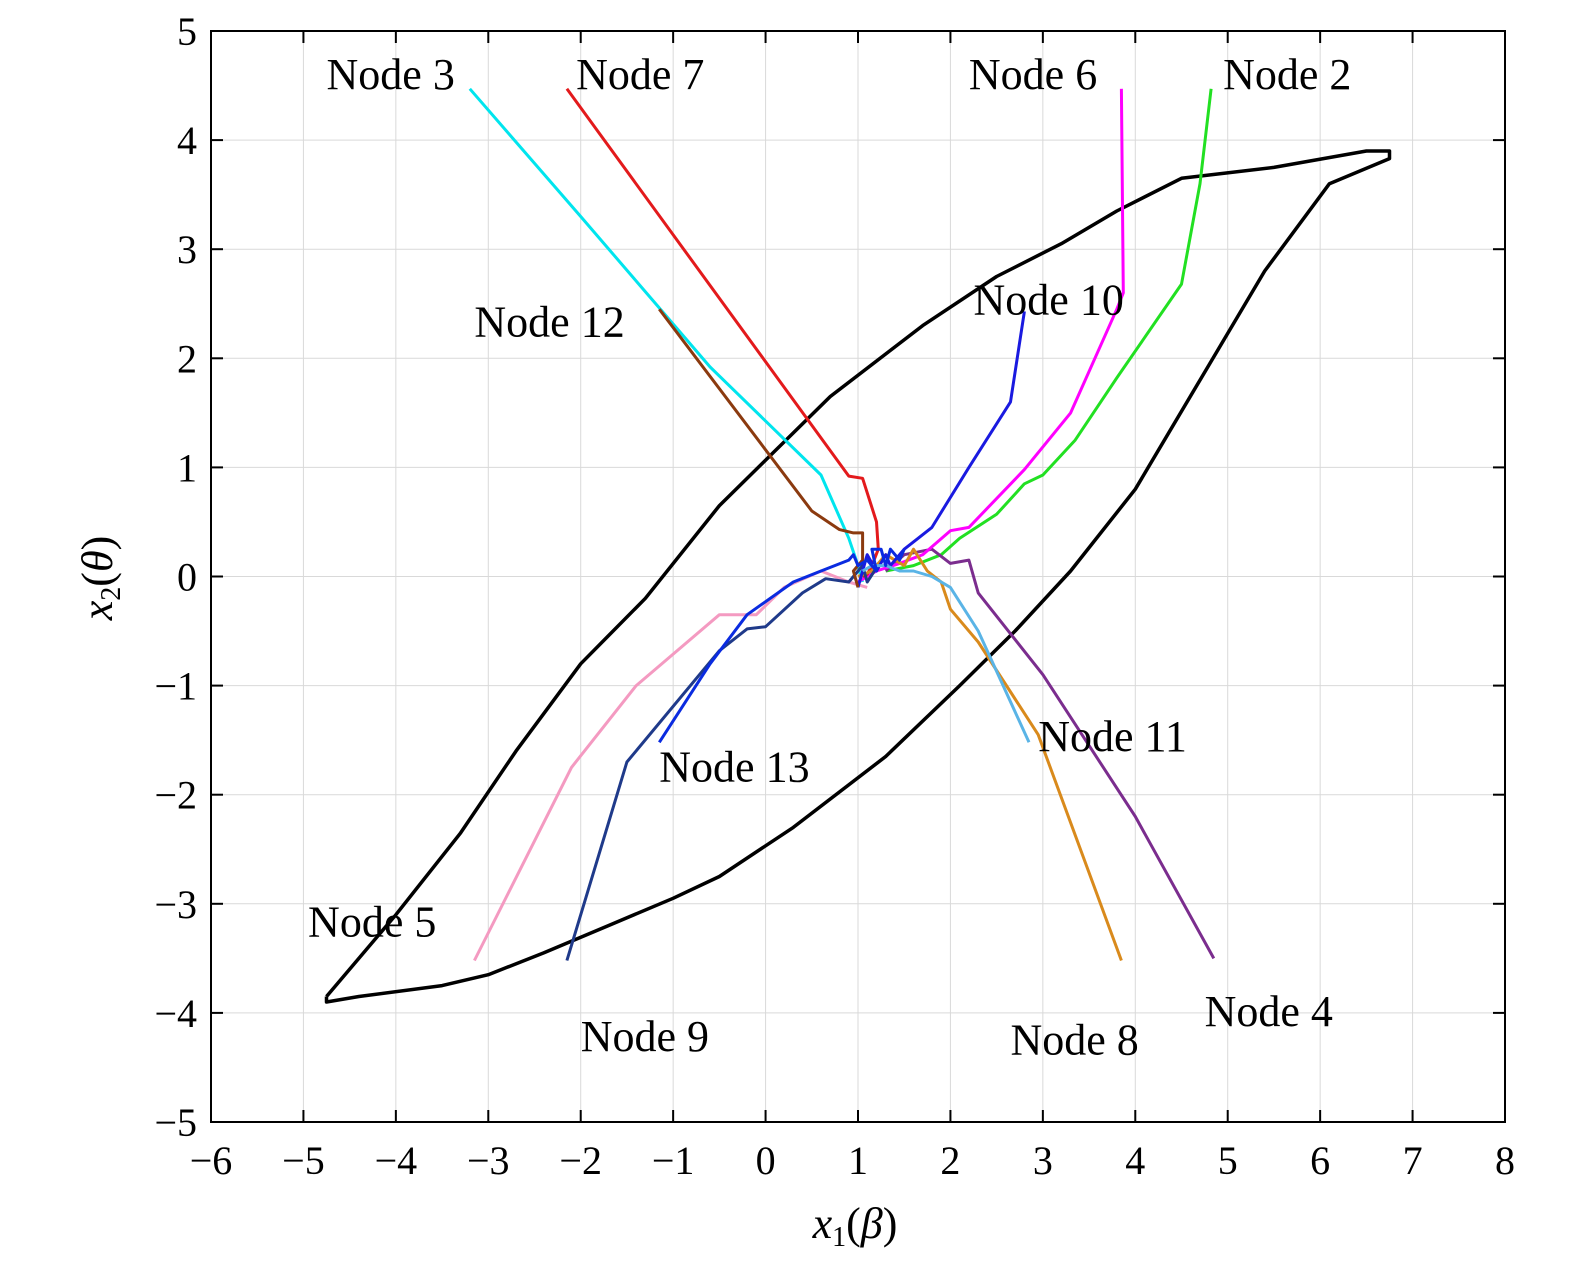 This screenshot has height=1268, width=1575. What do you see at coordinates (1287, 74) in the screenshot?
I see `label-node-2: Node 2` at bounding box center [1287, 74].